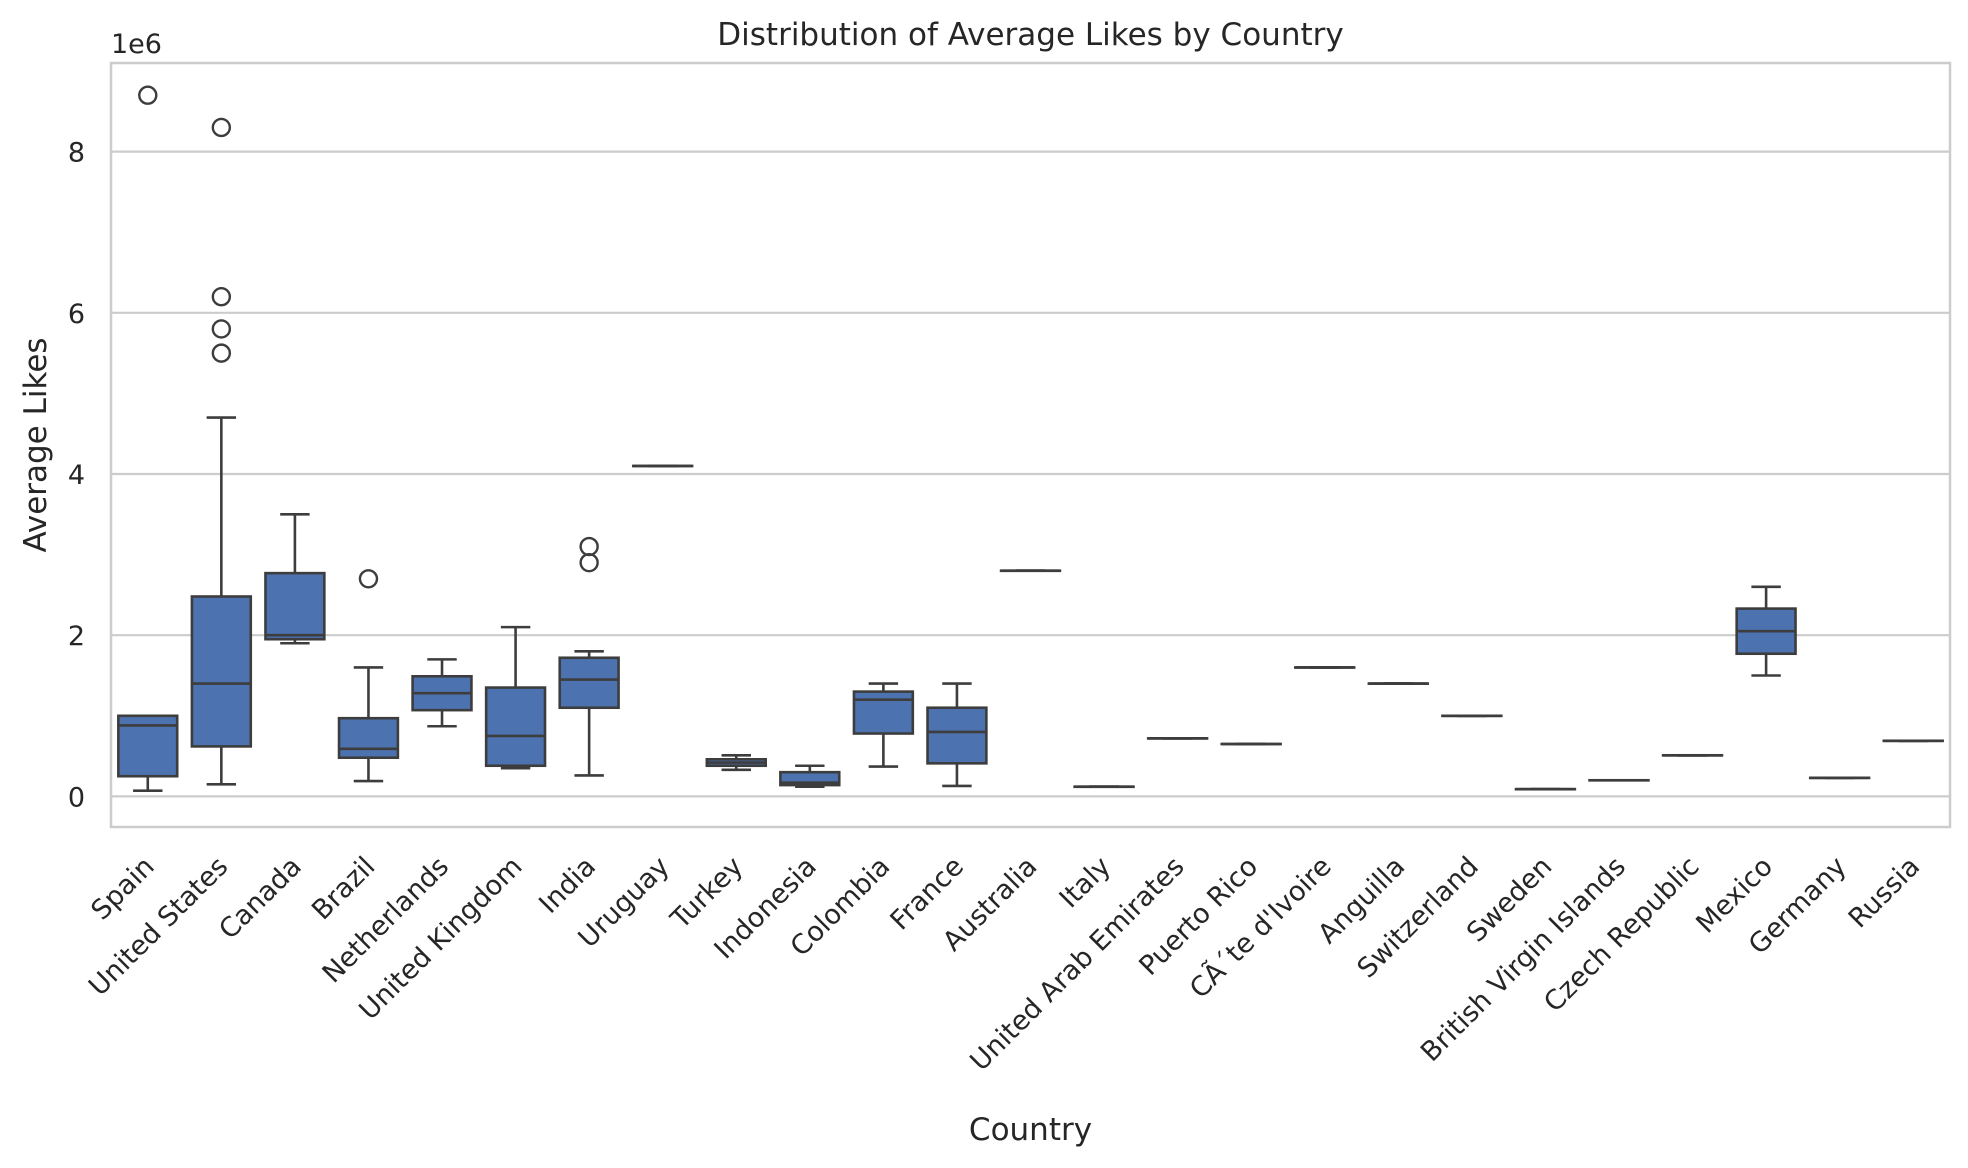  What do you see at coordinates (36, 444) in the screenshot?
I see `y-axis-label: Average Likes` at bounding box center [36, 444].